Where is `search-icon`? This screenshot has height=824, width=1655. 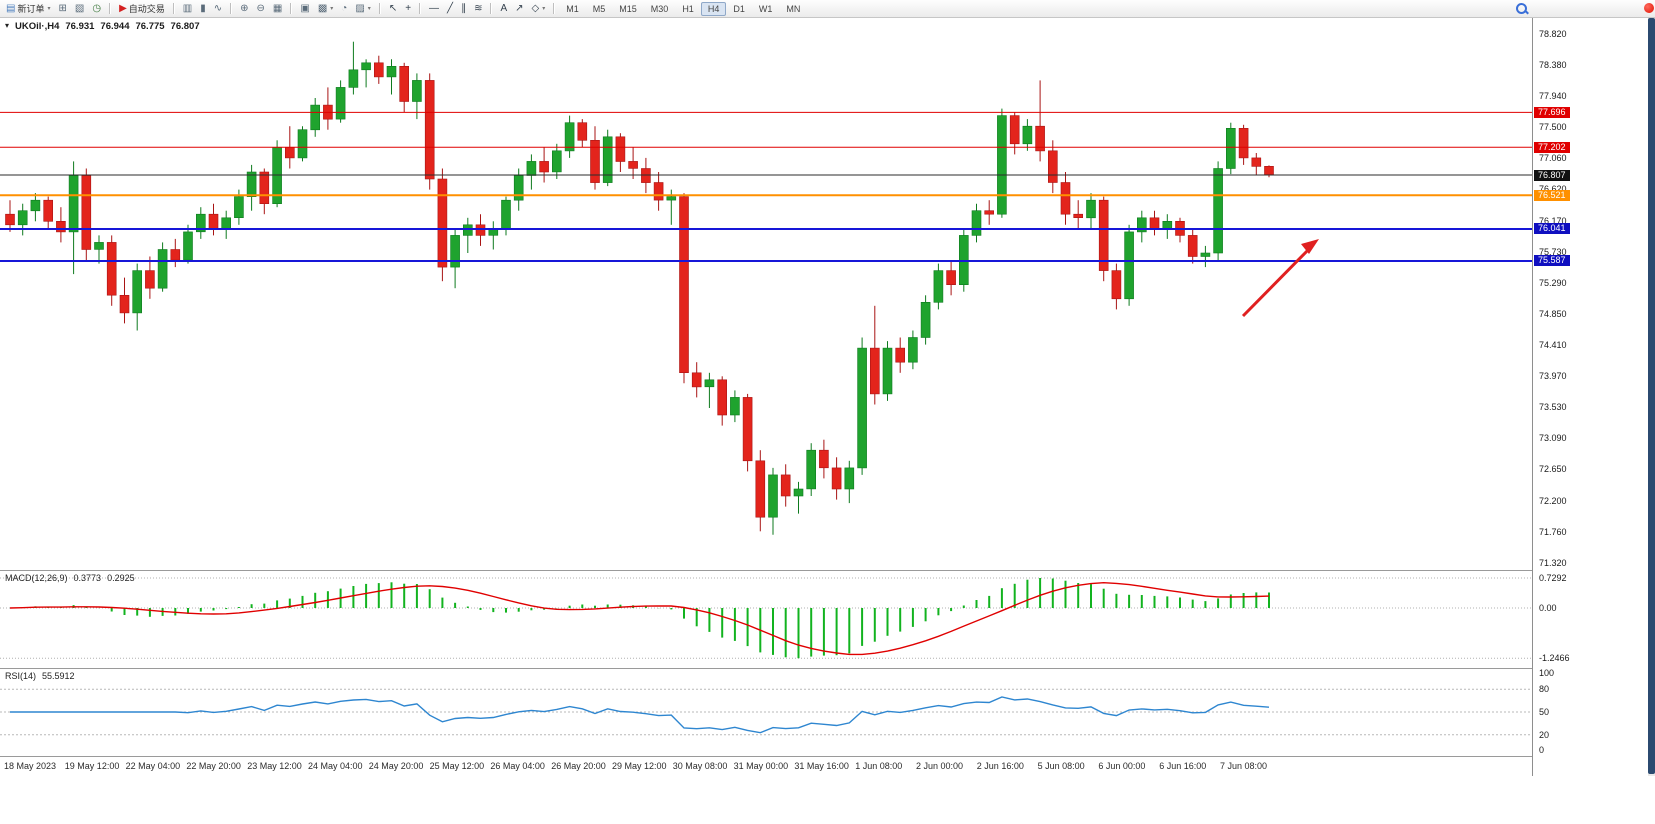 search-icon is located at coordinates (1521, 8).